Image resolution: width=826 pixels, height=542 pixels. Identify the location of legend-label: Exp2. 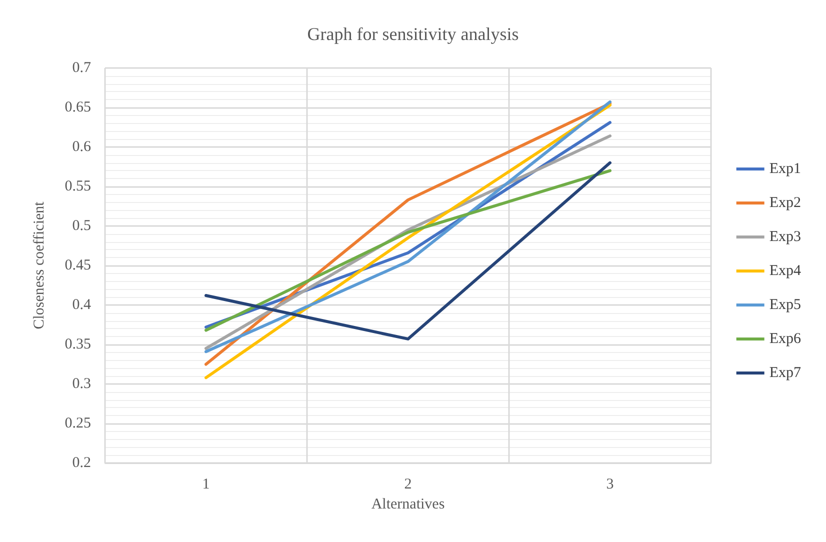
(785, 203).